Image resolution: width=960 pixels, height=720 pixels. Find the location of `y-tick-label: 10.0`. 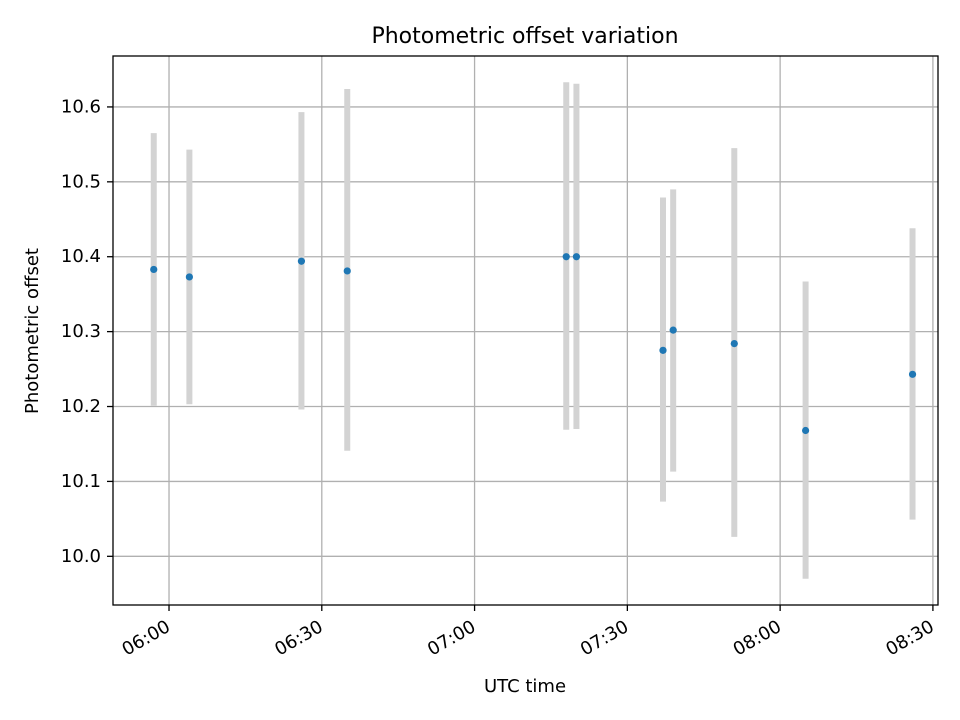

y-tick-label: 10.0 is located at coordinates (81, 556).